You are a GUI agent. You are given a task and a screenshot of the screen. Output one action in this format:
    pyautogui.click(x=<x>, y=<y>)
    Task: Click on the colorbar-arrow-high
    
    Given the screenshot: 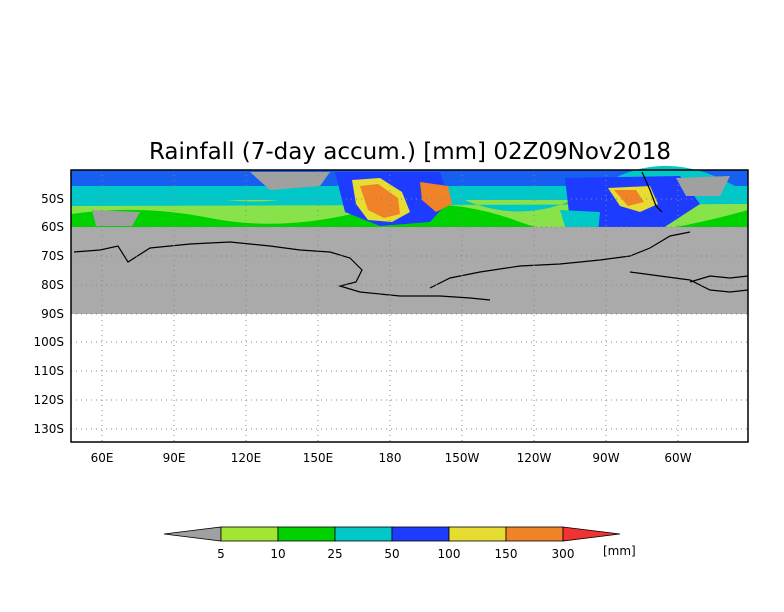 What is the action you would take?
    pyautogui.click(x=591, y=534)
    